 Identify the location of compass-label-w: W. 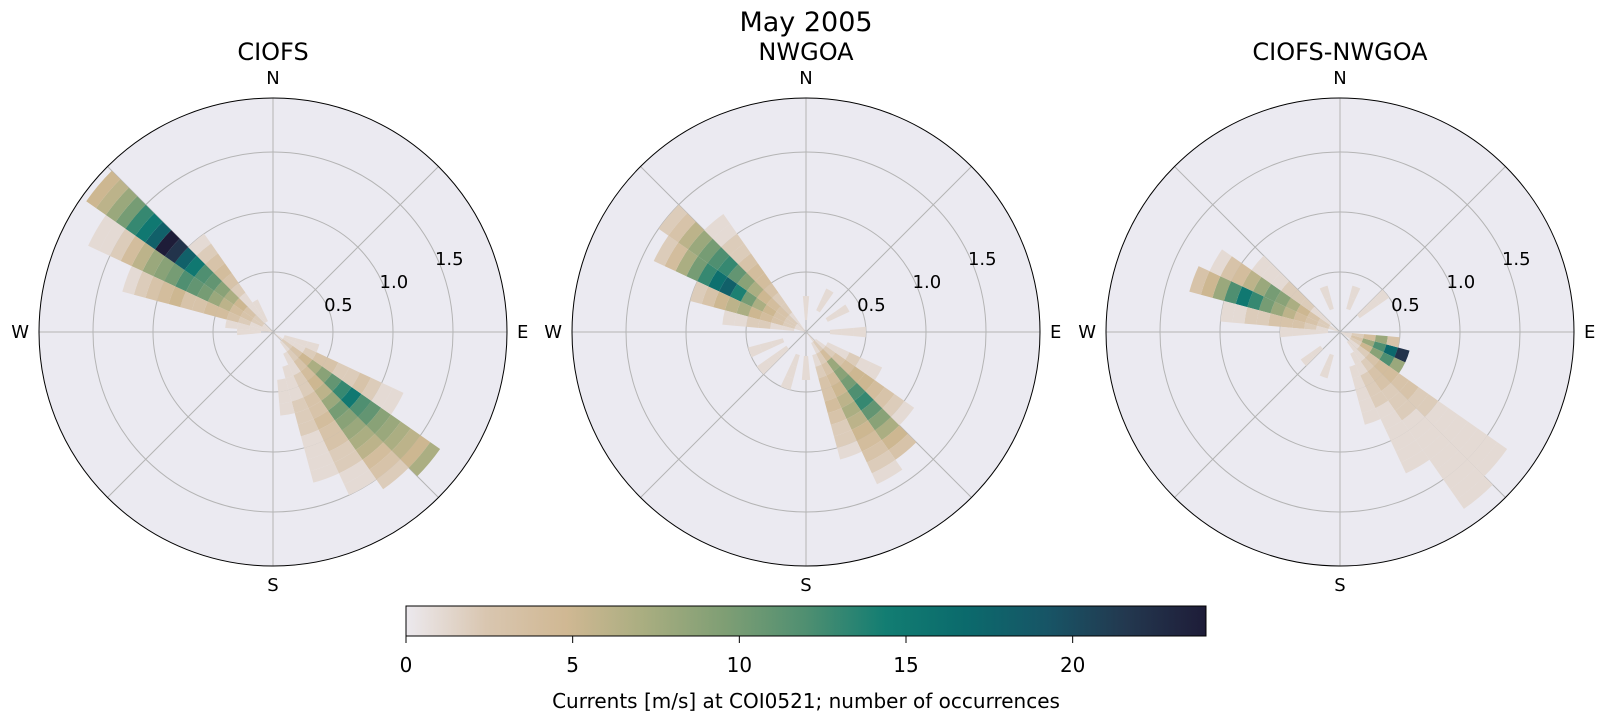
(1087, 332).